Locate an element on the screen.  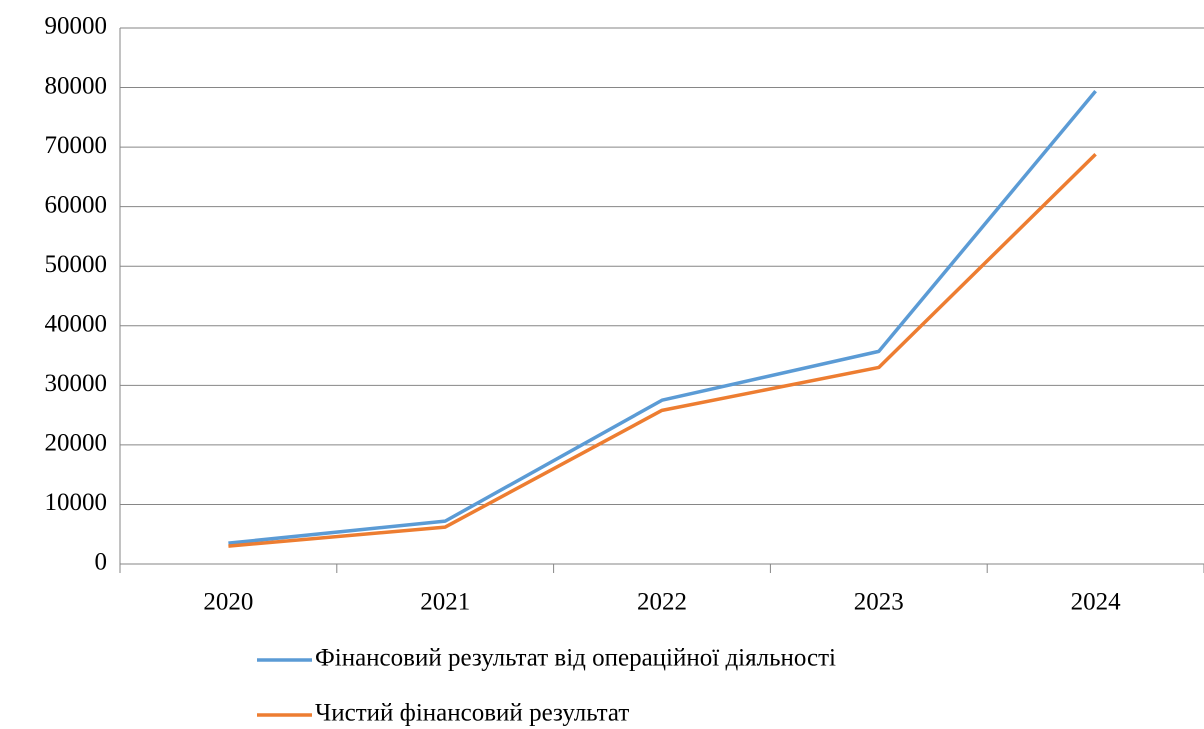
x-tick-label: 2021 is located at coordinates (445, 602).